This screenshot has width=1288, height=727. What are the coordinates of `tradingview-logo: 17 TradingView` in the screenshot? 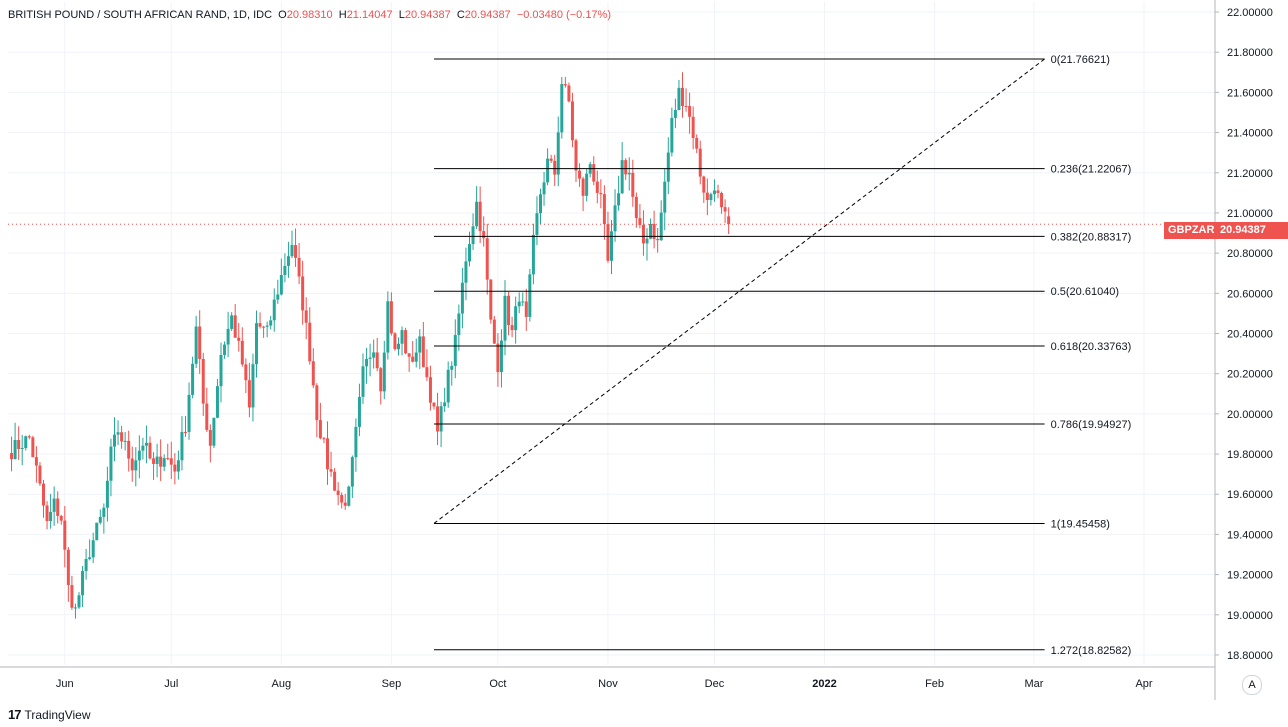 It's located at (49, 714).